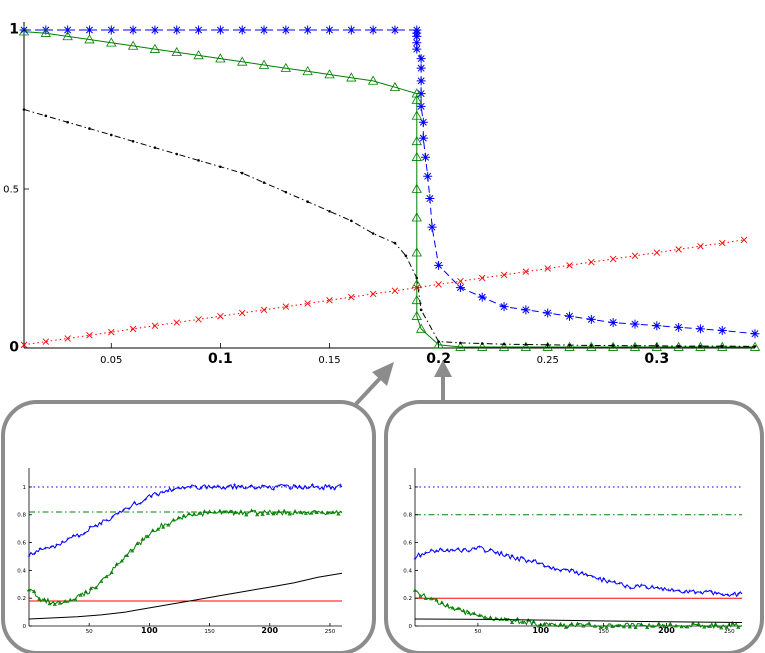  Describe the element at coordinates (185, 596) in the screenshot. I see `inset1-series-5-line` at that location.